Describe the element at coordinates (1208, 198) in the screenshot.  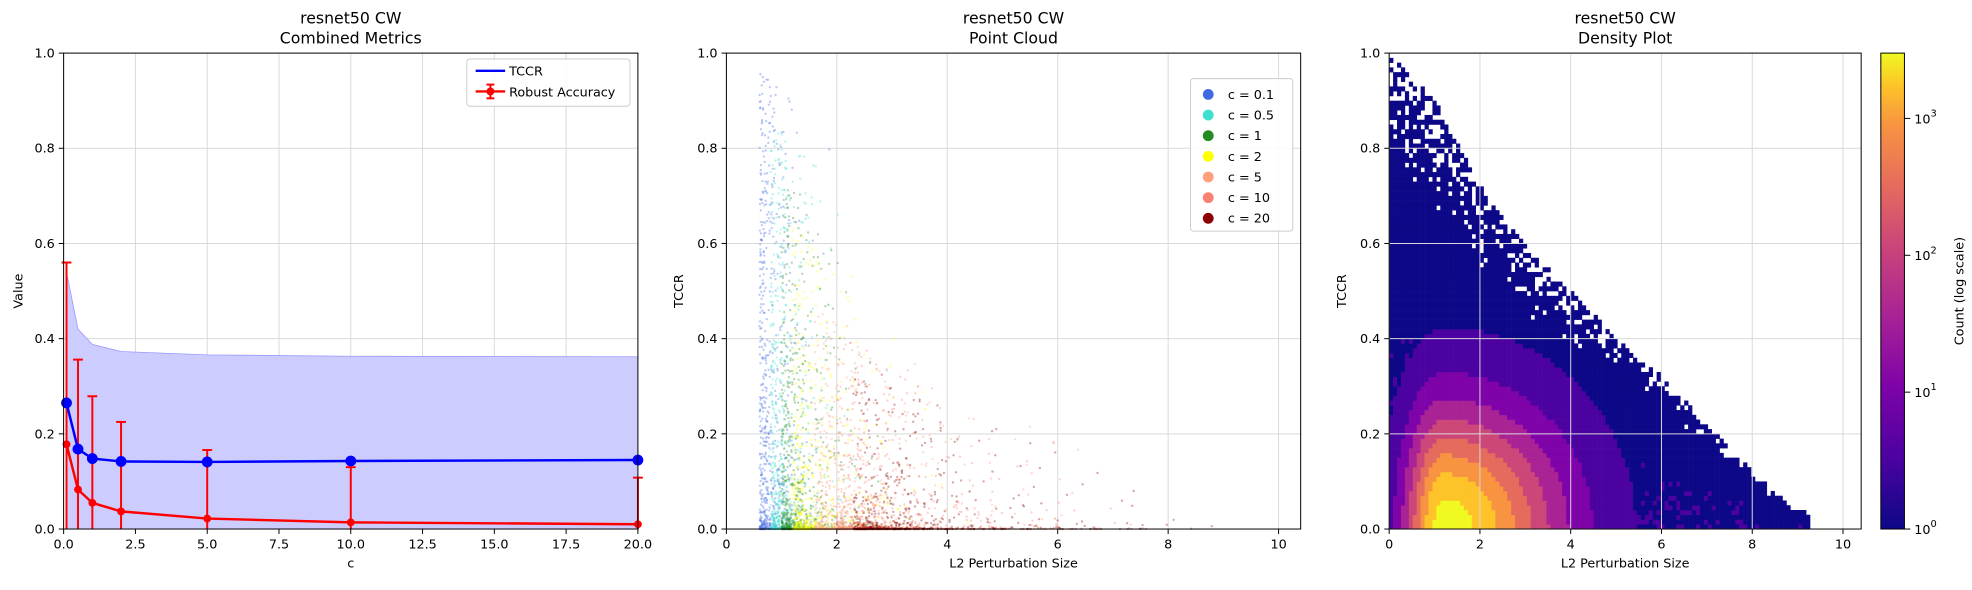
I see `legend-marker` at that location.